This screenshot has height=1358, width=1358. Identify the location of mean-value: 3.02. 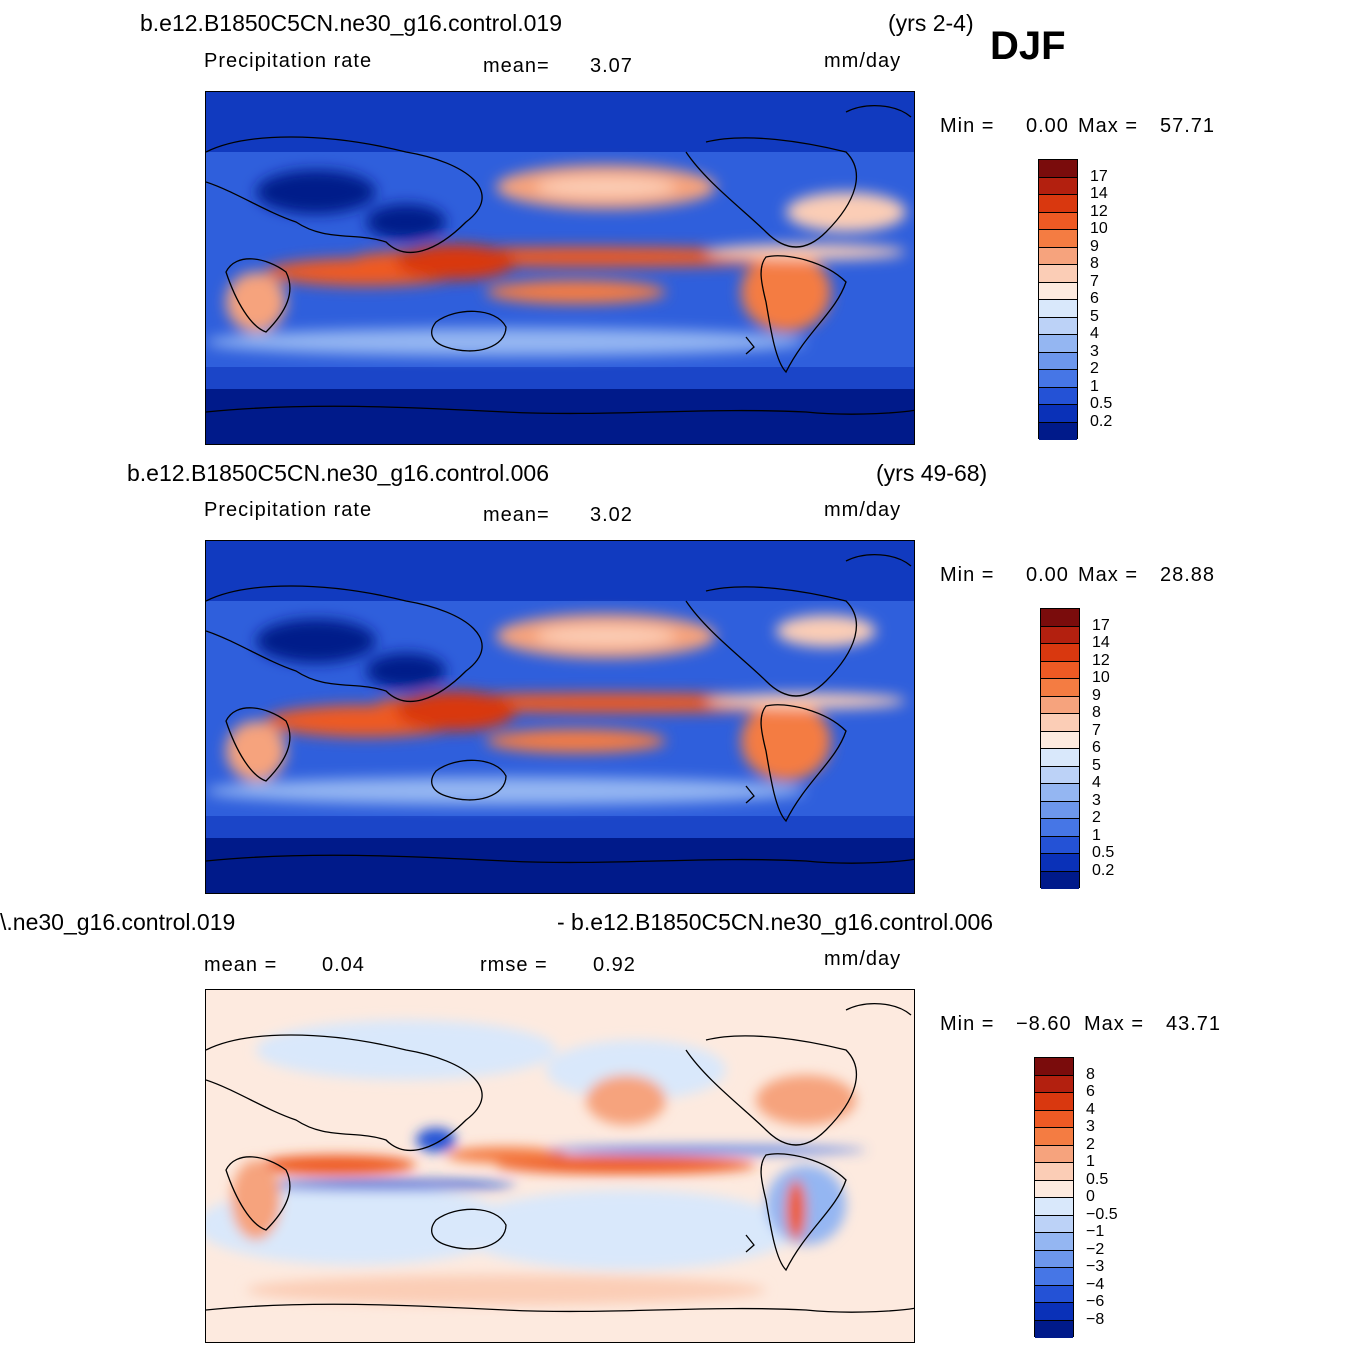
(611, 515).